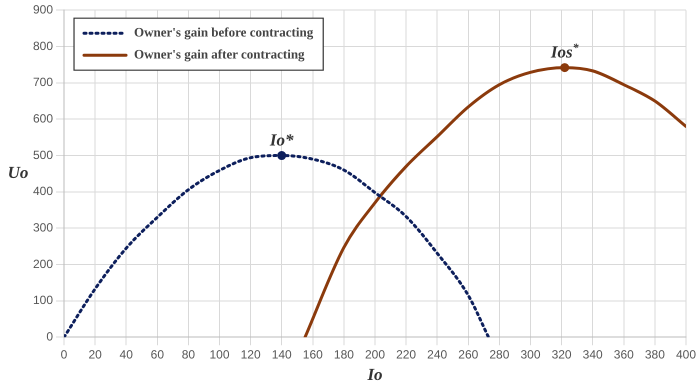  I want to click on x-tick-label: 20, so click(95, 355).